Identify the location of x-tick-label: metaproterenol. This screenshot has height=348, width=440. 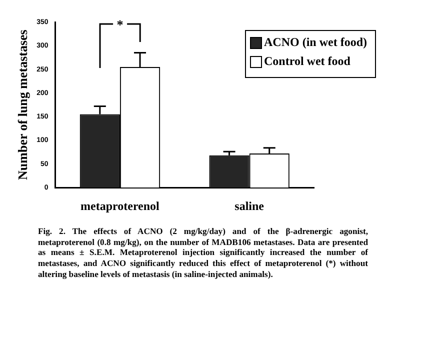
(120, 205).